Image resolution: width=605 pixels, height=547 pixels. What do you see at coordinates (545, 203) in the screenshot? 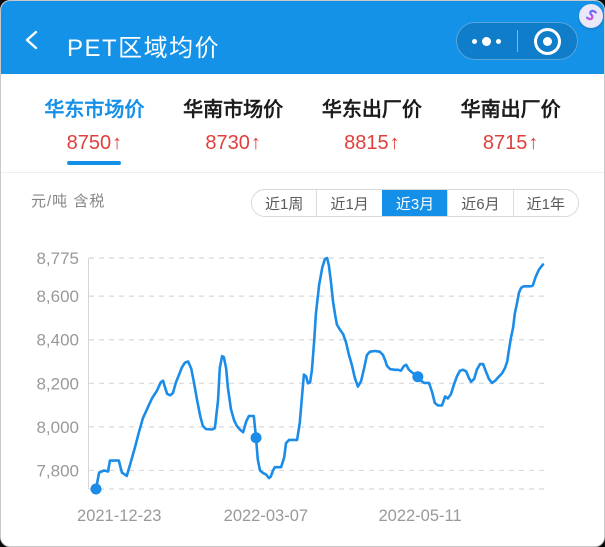
I see `range-近1年: 近1年` at bounding box center [545, 203].